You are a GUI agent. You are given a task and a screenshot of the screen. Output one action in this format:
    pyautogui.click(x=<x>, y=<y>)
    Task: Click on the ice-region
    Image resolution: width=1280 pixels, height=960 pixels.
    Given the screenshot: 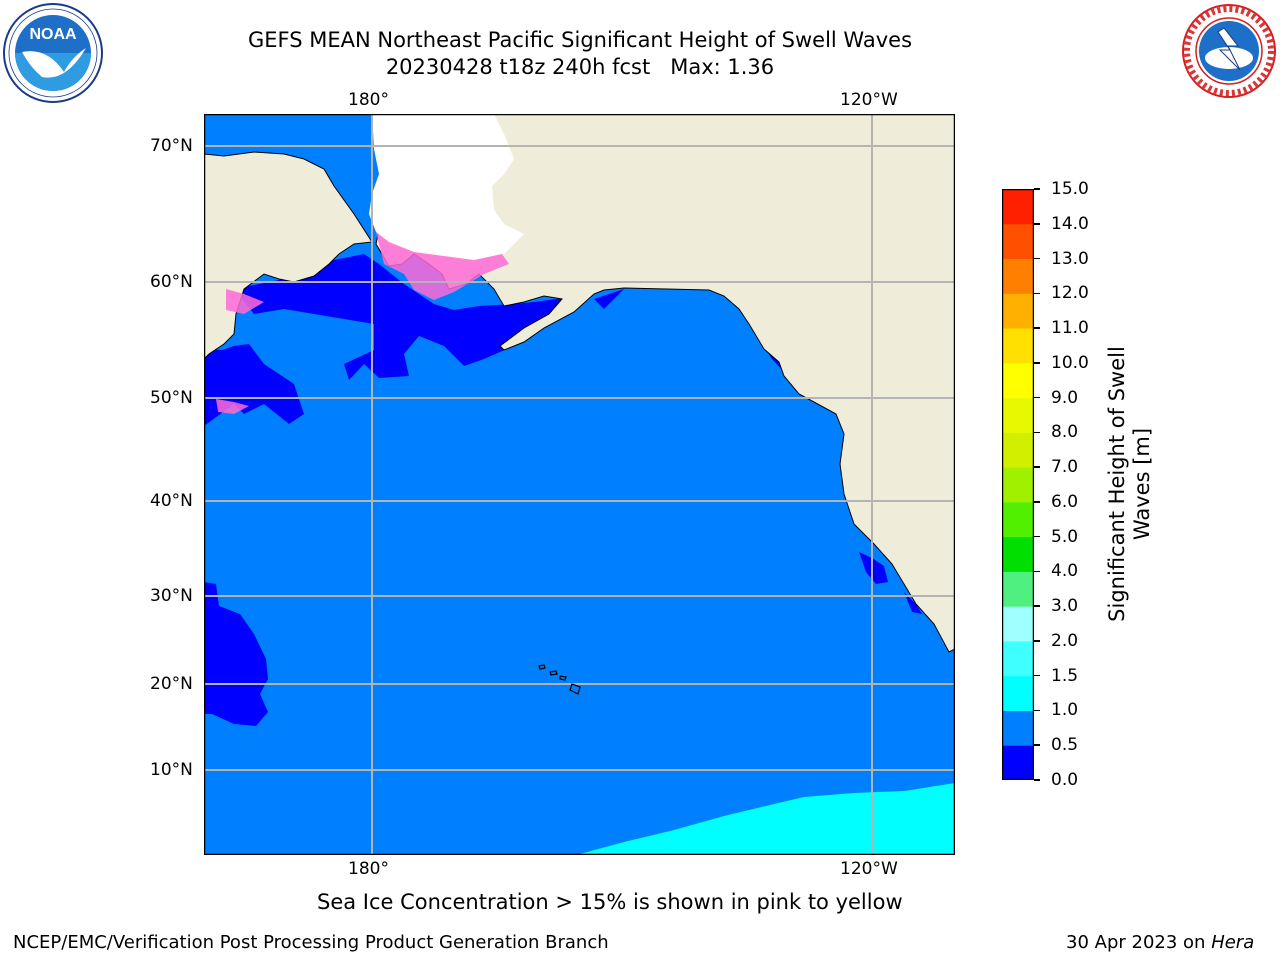 What is the action you would take?
    pyautogui.click(x=446, y=188)
    